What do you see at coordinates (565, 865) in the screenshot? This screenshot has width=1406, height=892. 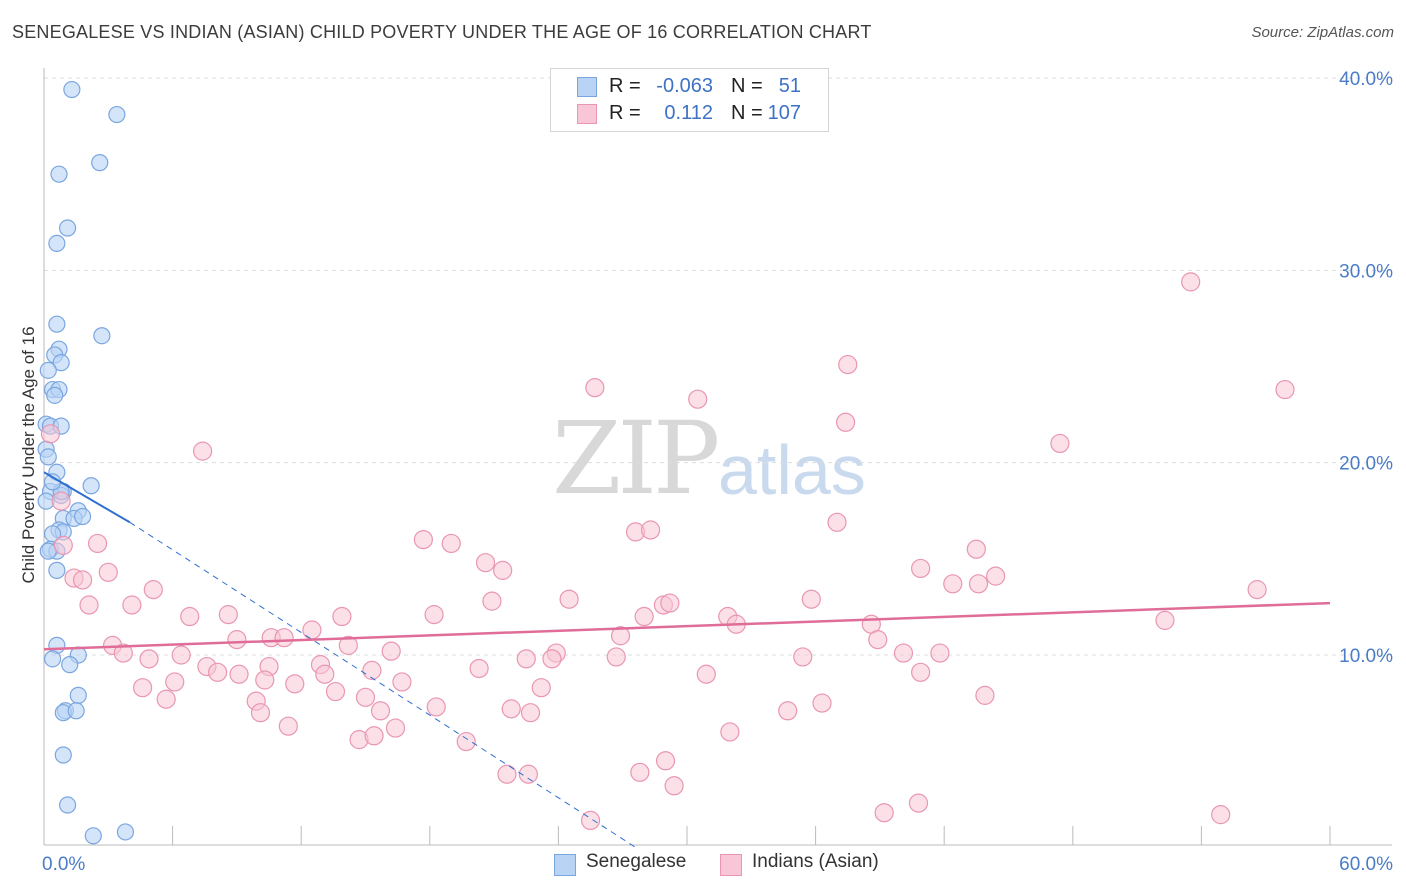 I see `bottom-legend-swatch-blue` at bounding box center [565, 865].